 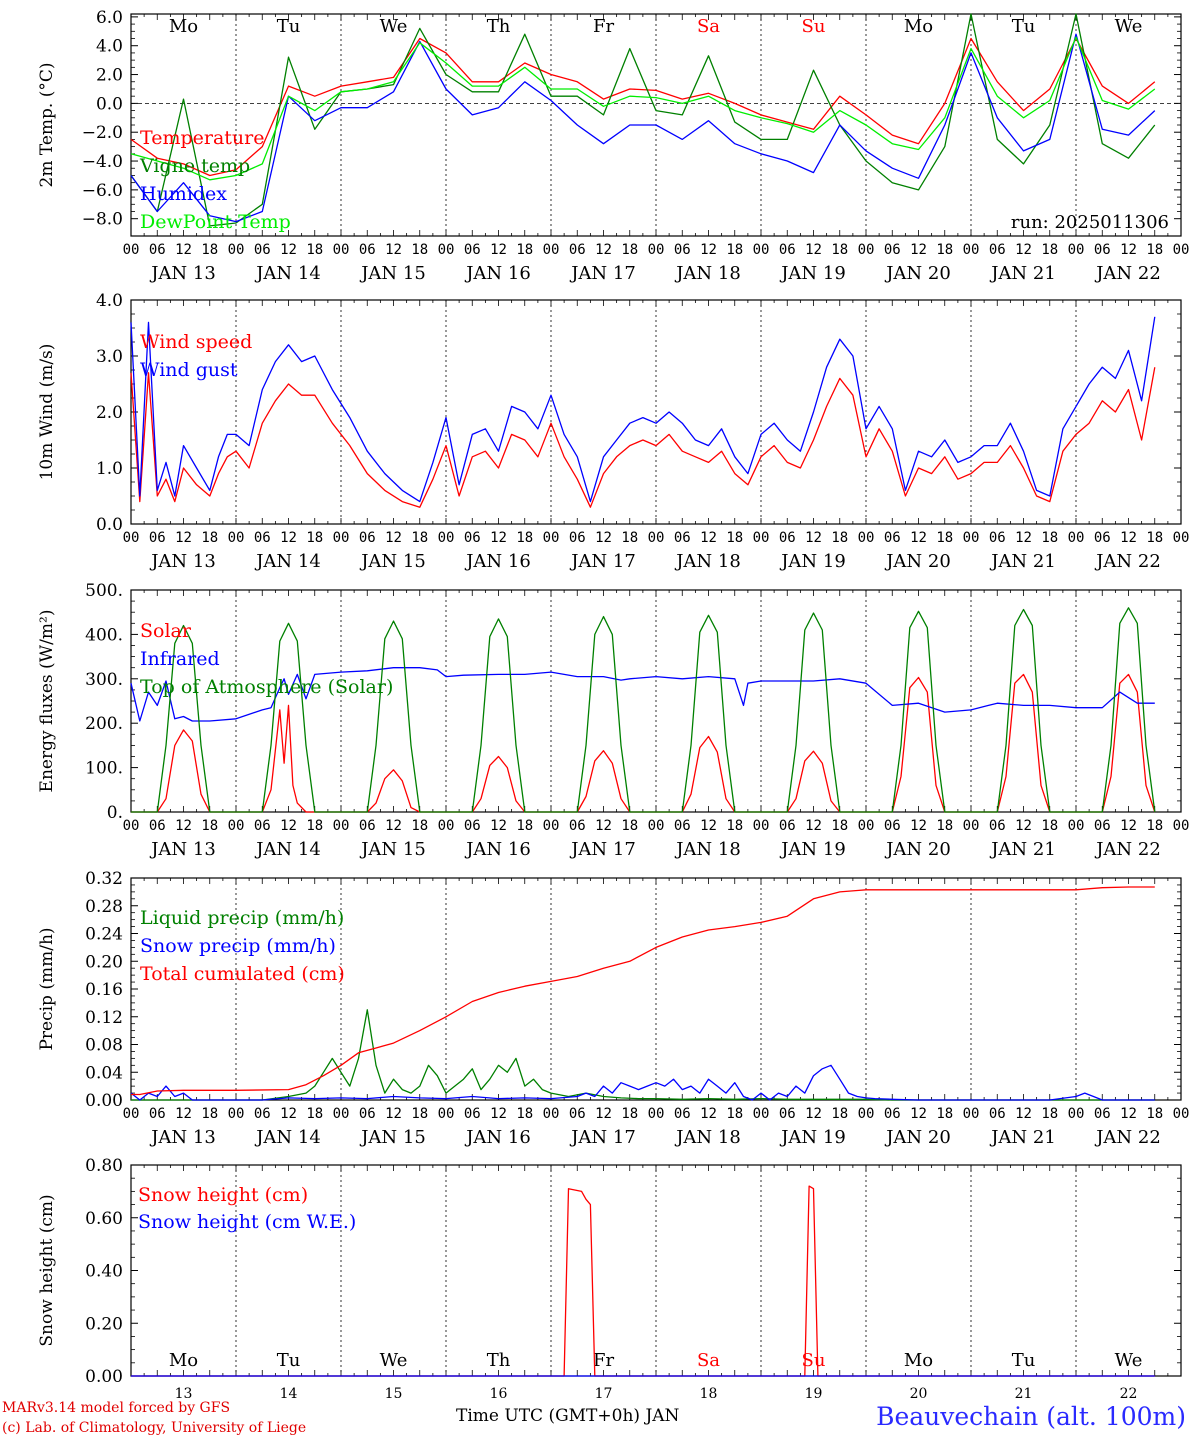 What do you see at coordinates (104, 769) in the screenshot?
I see `y-tick-label: 100.` at bounding box center [104, 769].